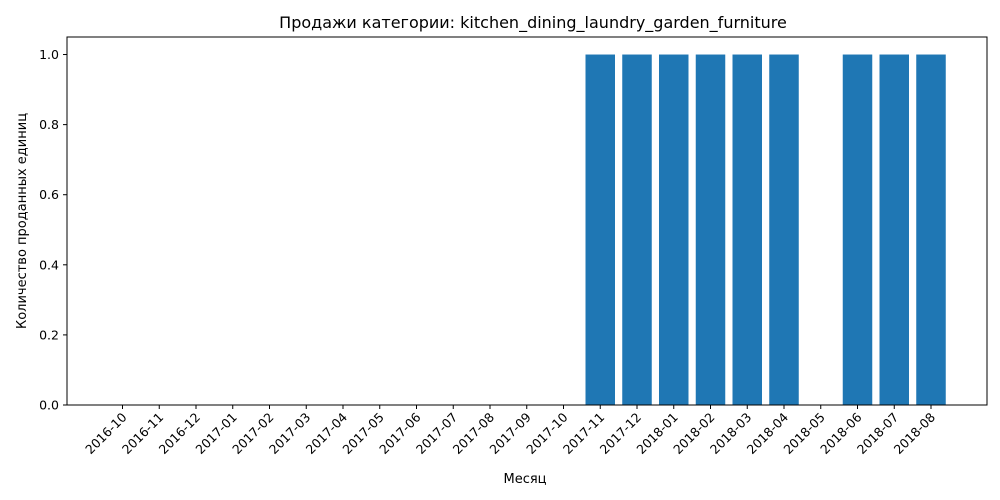  What do you see at coordinates (49, 124) in the screenshot?
I see `y-tick-label: 0.8` at bounding box center [49, 124].